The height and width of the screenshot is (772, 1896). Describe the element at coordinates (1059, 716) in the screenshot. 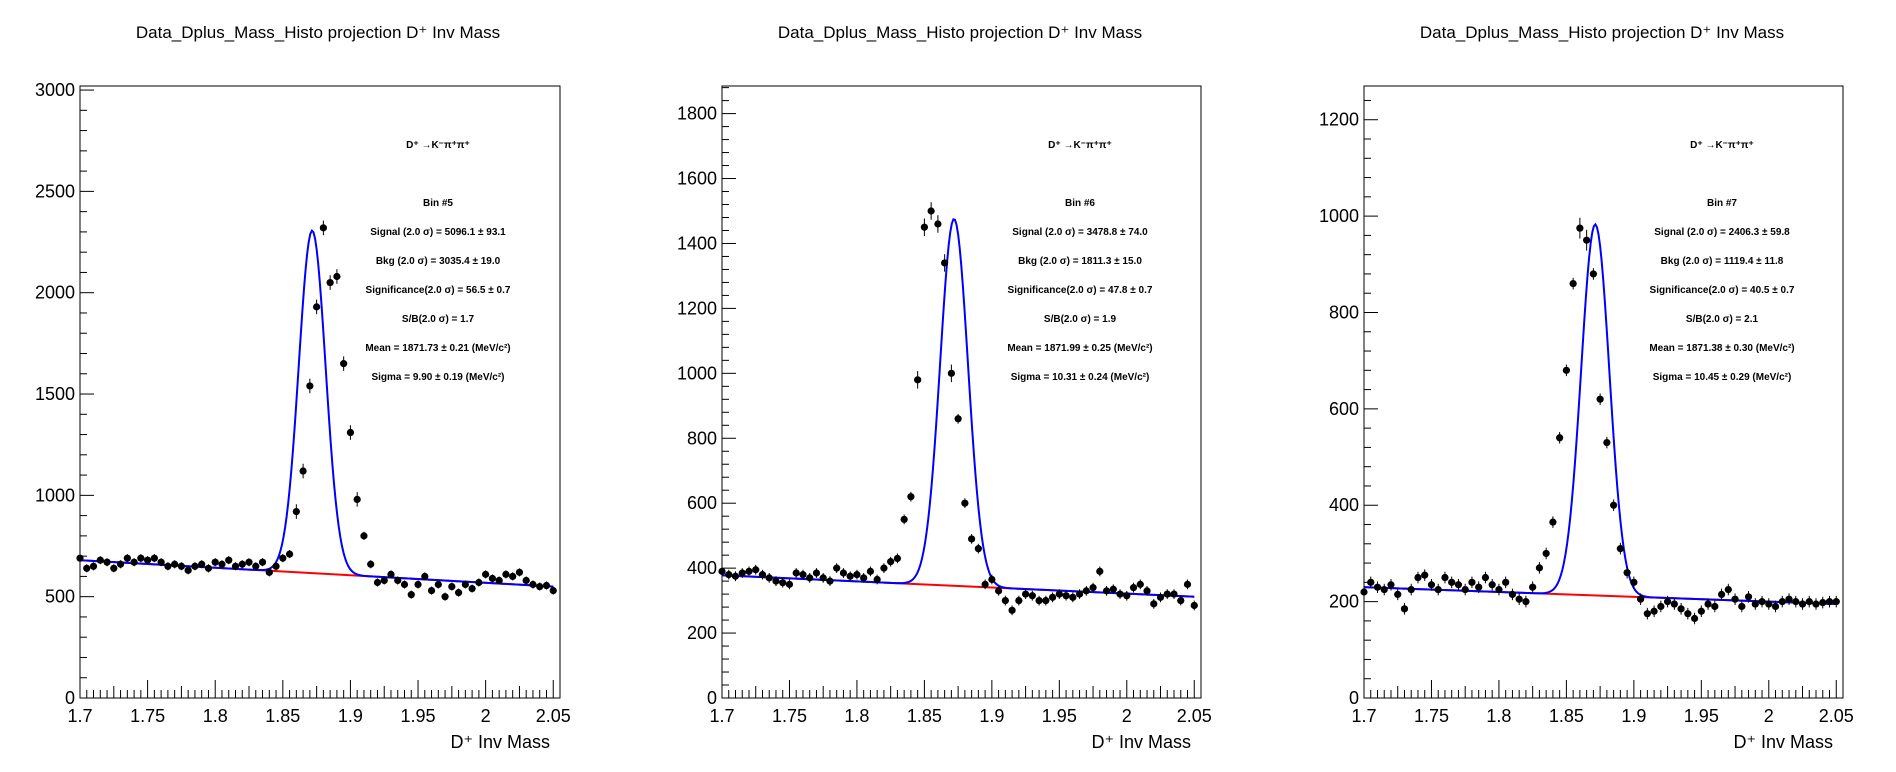

I see `x-tick-label: 1.95` at that location.